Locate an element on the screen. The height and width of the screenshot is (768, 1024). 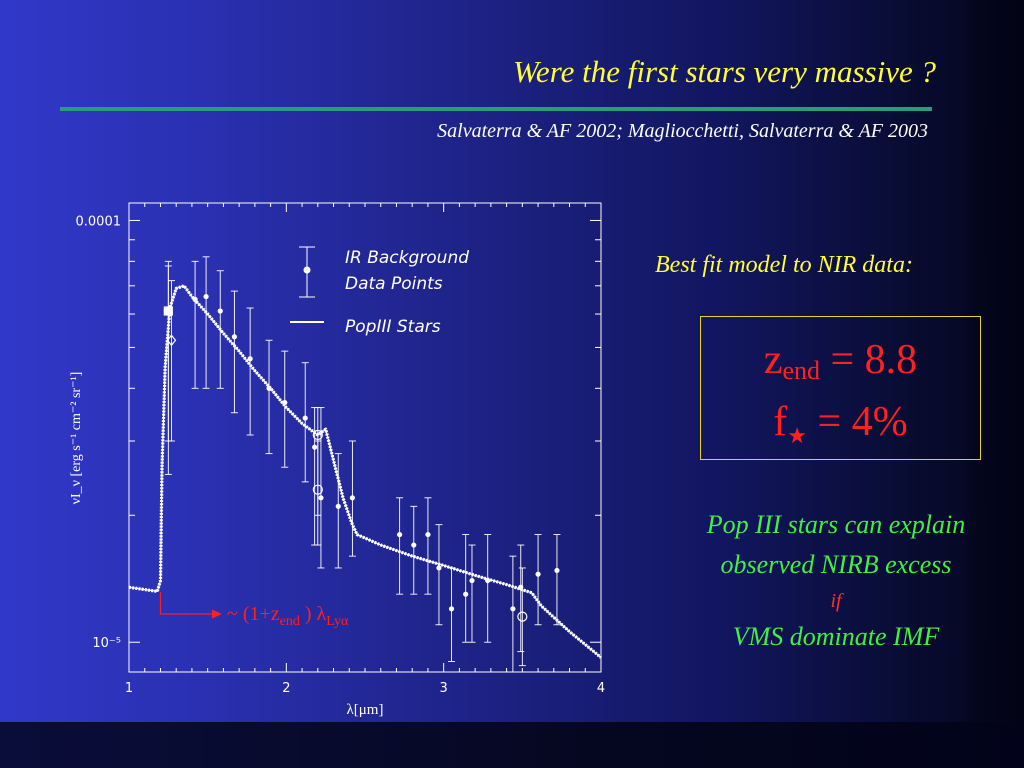
zend-symbol: z is located at coordinates (773, 360).